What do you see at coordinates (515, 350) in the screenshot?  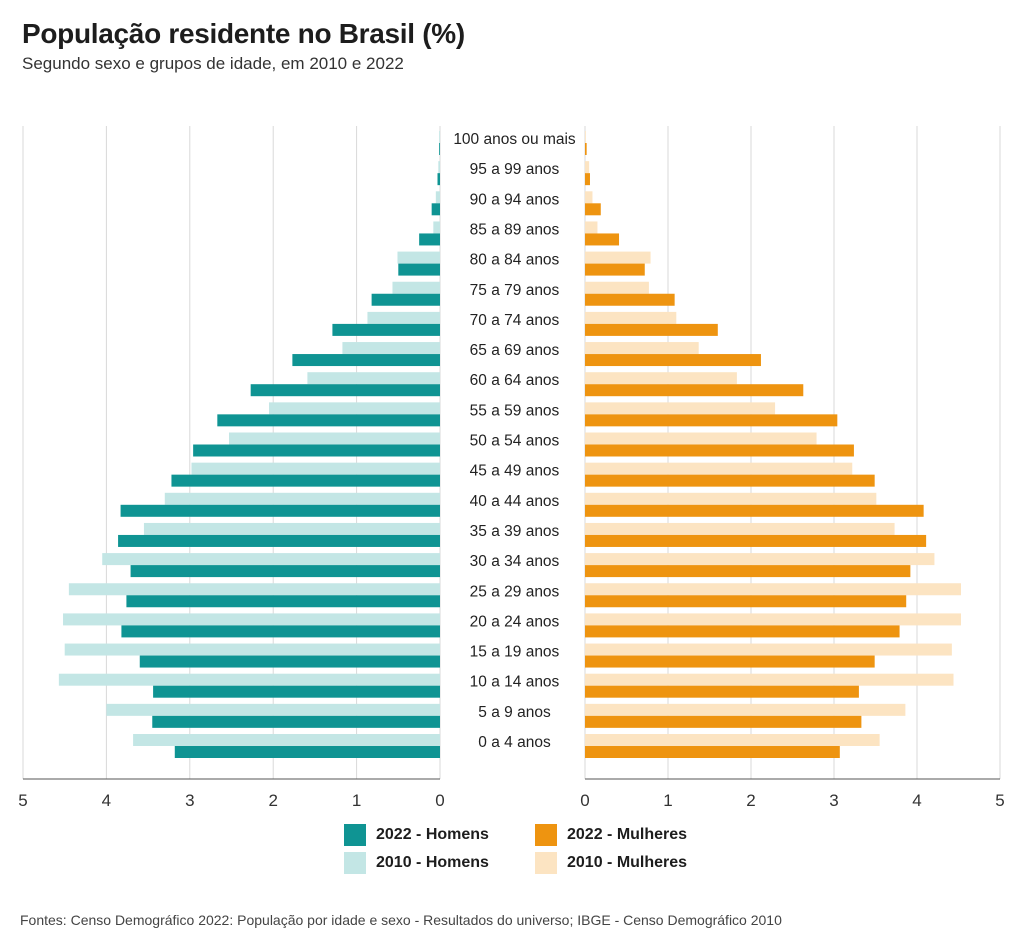 I see `age-group-label: 65 a 69 anos` at bounding box center [515, 350].